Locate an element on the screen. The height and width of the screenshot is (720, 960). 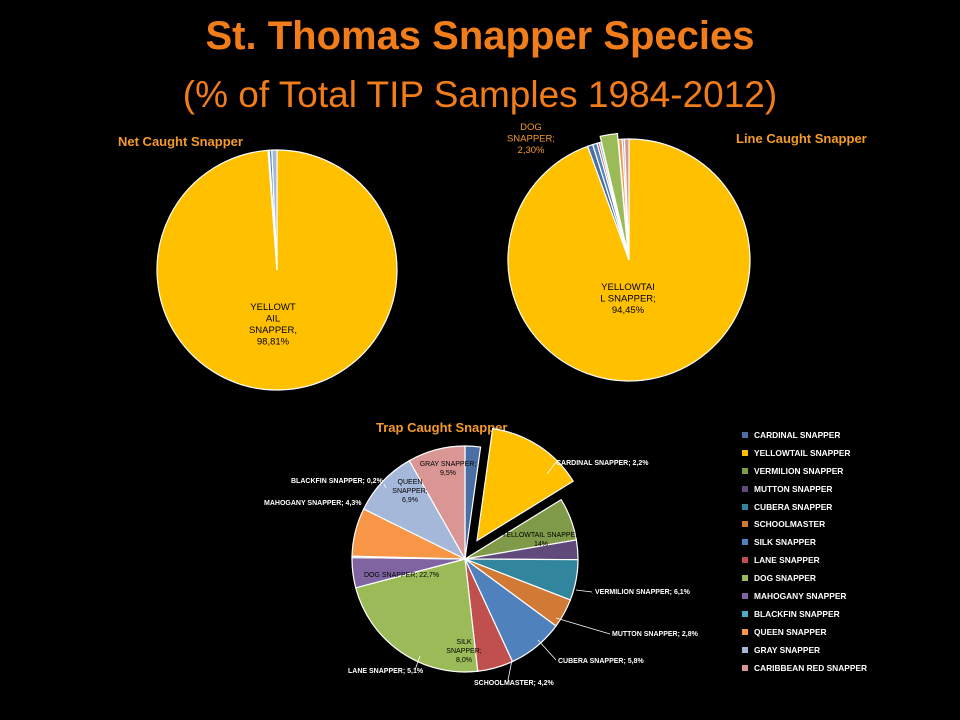
legend-item: CARDINAL SNAPPER is located at coordinates (817, 435).